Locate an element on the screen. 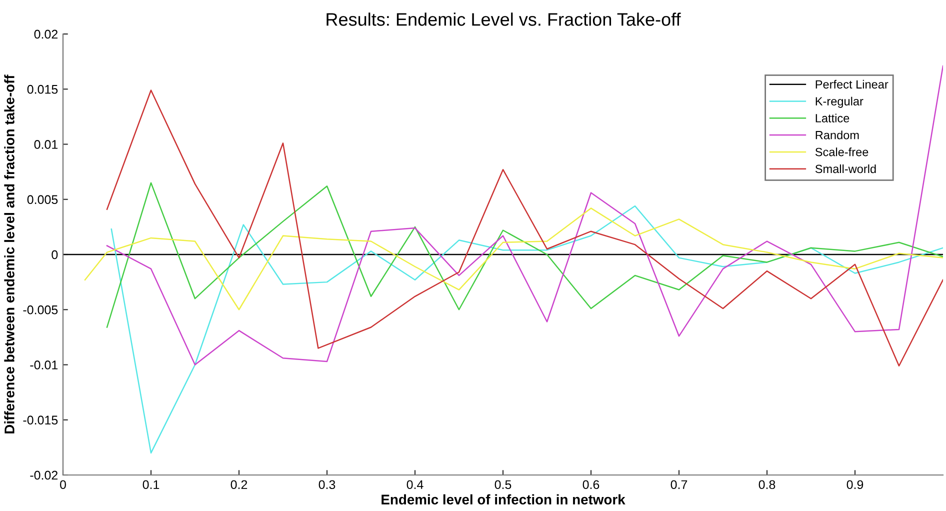 The height and width of the screenshot is (511, 946). y-tick-label: 0 is located at coordinates (55, 255).